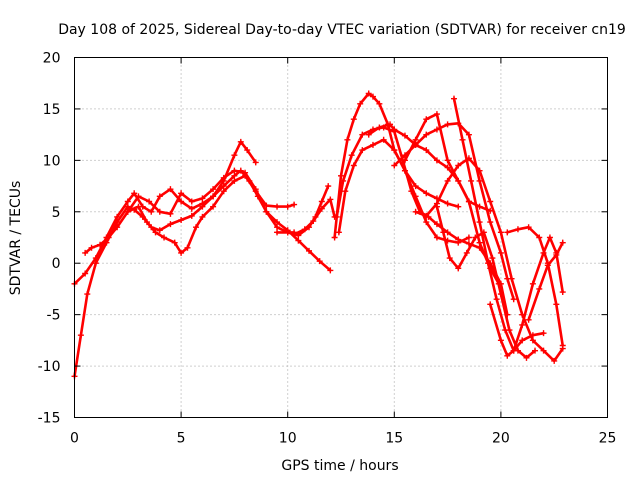  I want to click on y-tick-label: -5, so click(54, 316).